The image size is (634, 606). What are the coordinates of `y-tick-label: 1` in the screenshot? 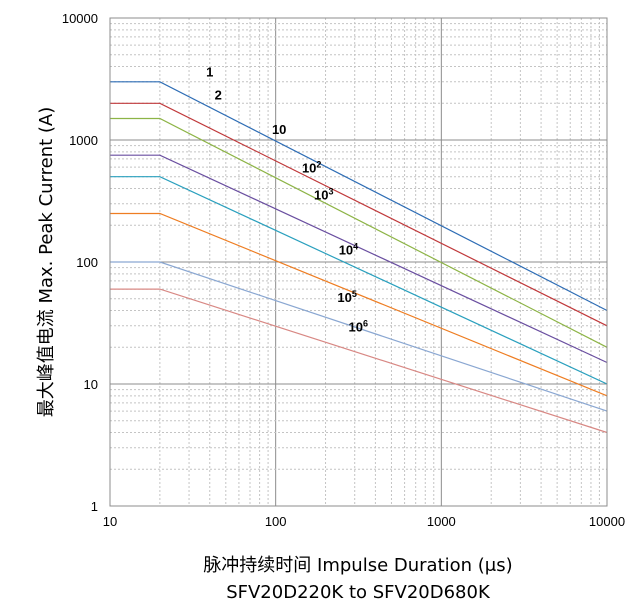 It's located at (94, 506).